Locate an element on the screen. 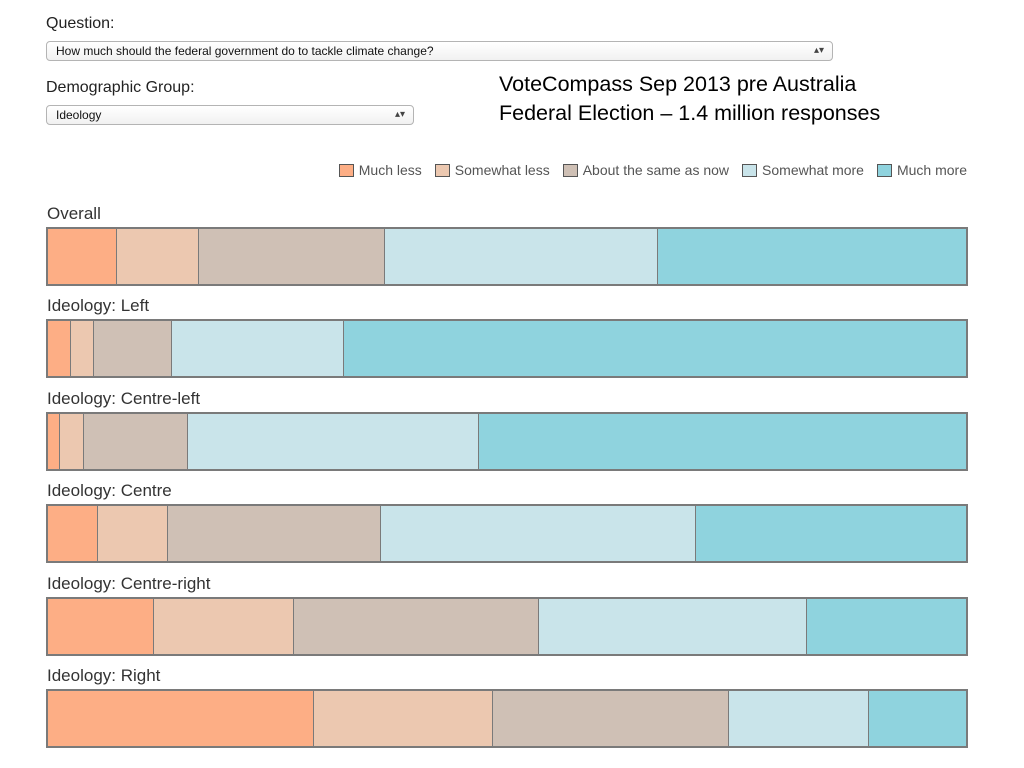 The height and width of the screenshot is (768, 1024). legend-item-somewhat-more: Somewhat more is located at coordinates (803, 170).